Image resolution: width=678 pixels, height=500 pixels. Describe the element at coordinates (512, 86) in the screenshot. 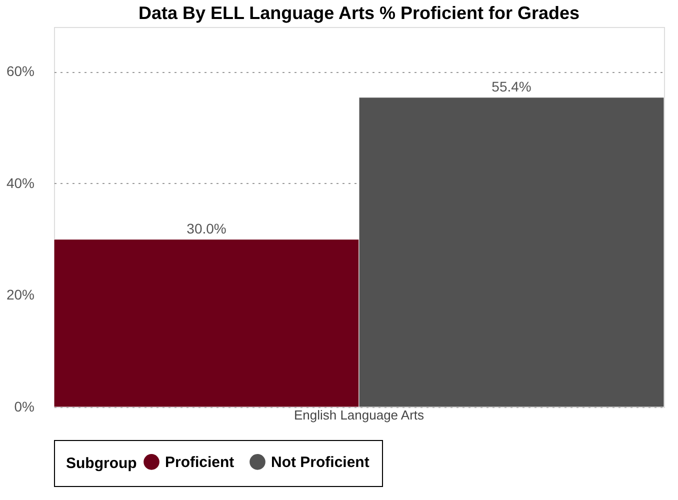

I see `text: 55.4%` at that location.